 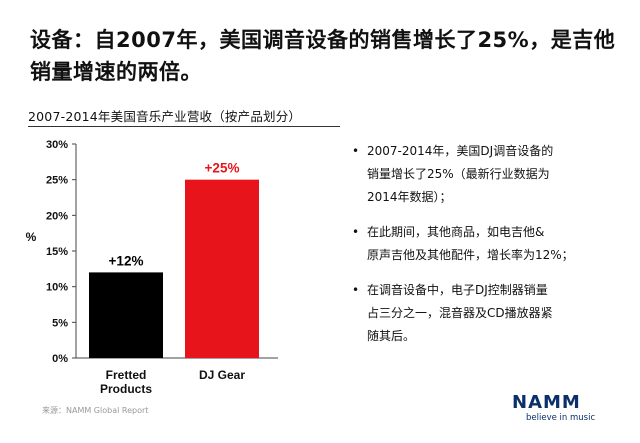 I want to click on bullet-2-line-1: 在此期间，其他商品，如电吉他&, so click(x=456, y=232).